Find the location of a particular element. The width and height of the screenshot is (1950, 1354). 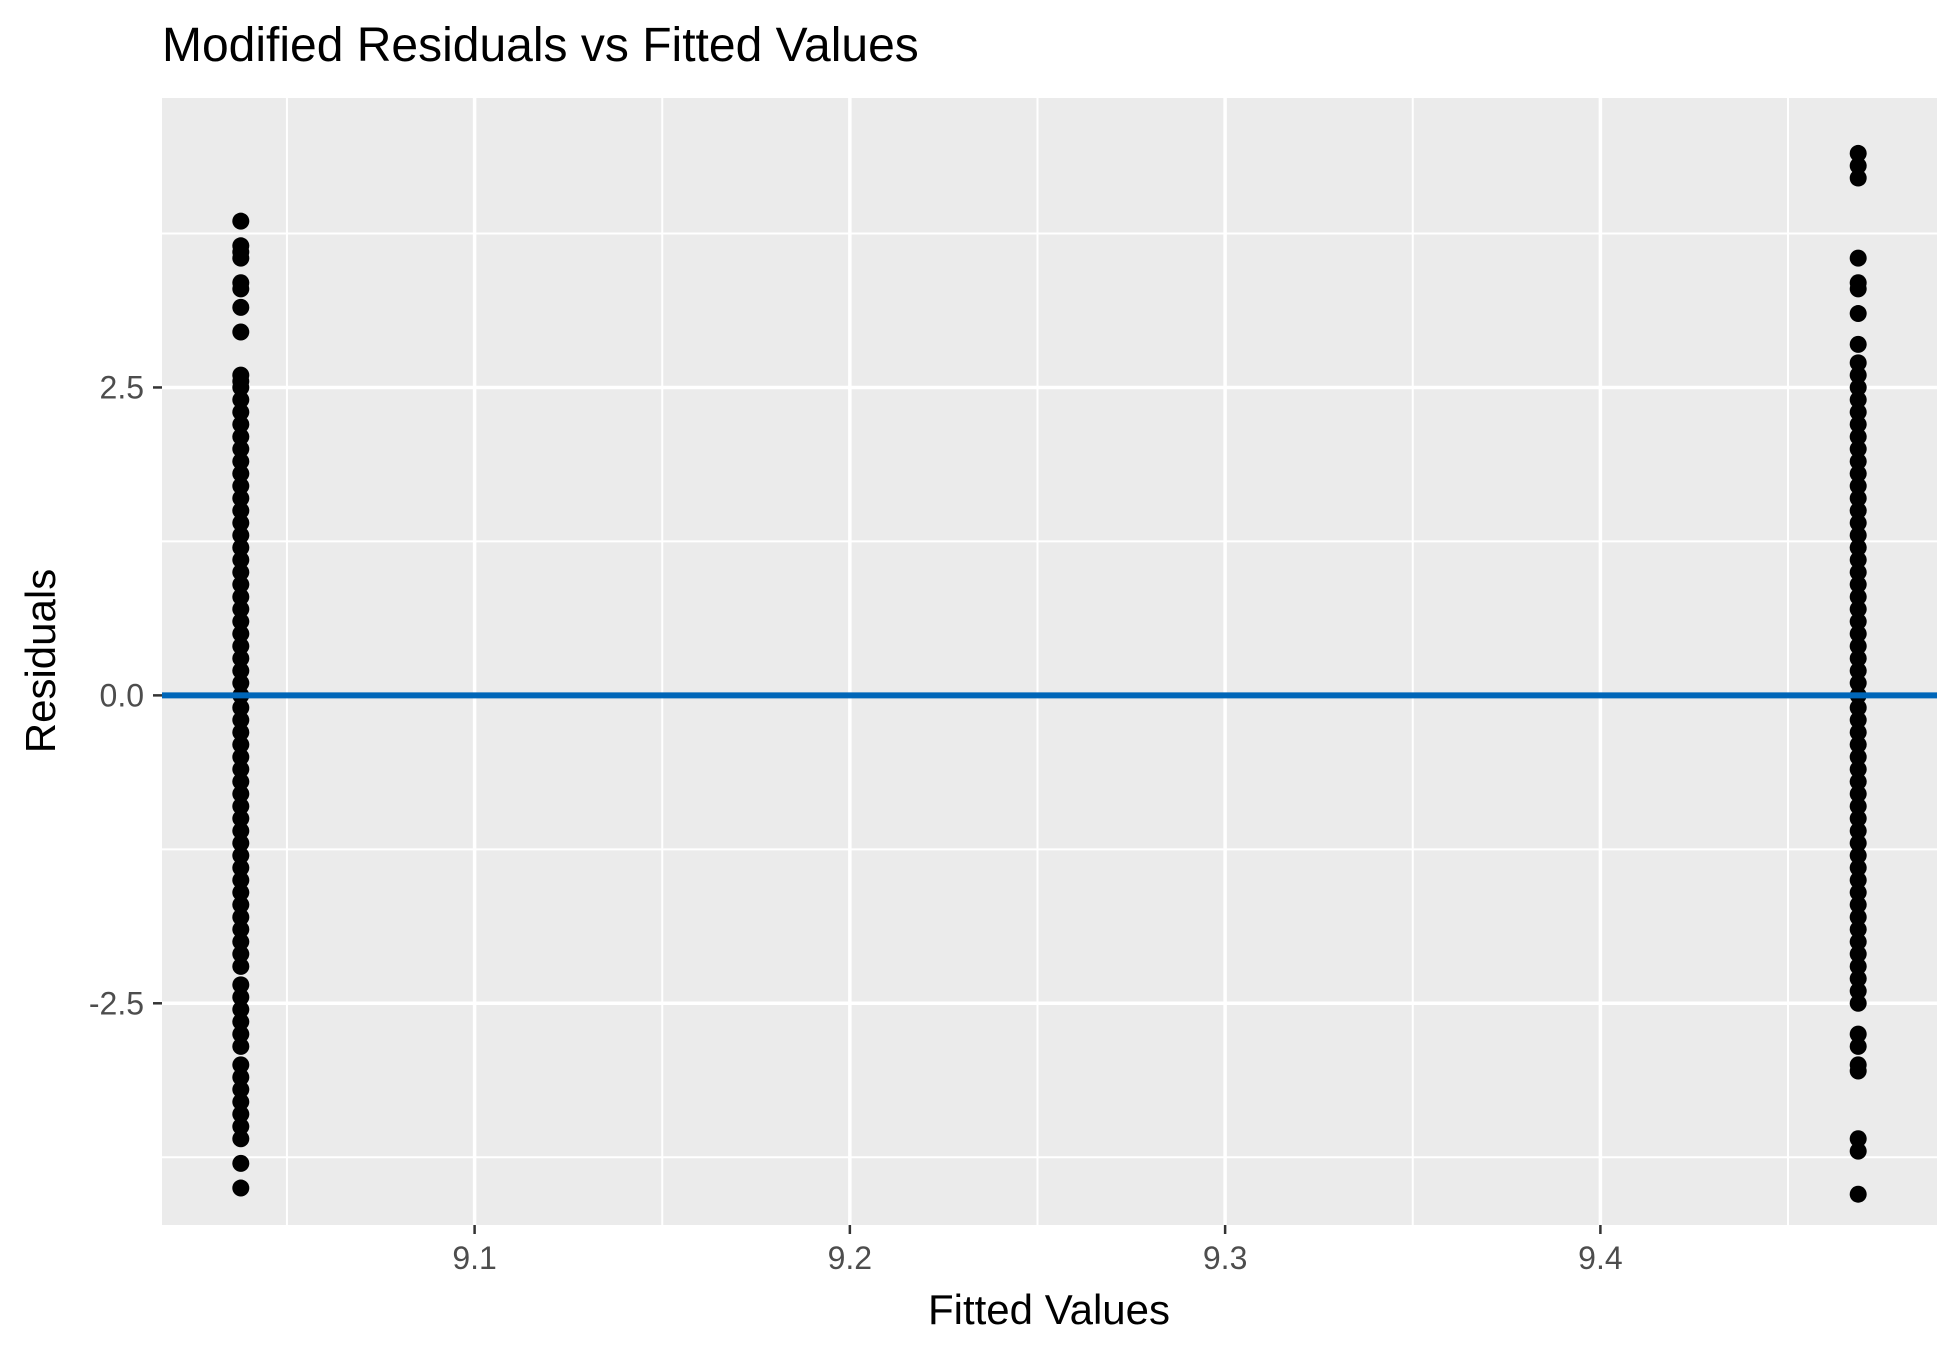

y-axis-label: Residuals is located at coordinates (40, 661).